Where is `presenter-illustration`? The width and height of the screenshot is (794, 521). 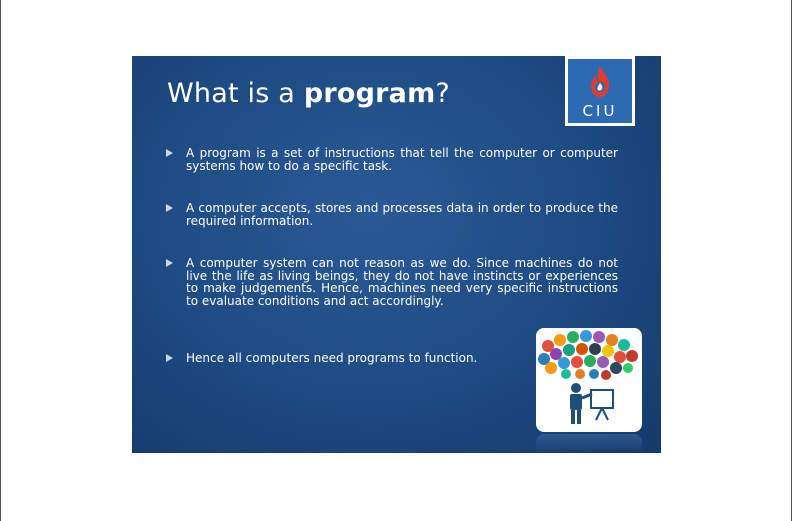
presenter-illustration is located at coordinates (589, 380).